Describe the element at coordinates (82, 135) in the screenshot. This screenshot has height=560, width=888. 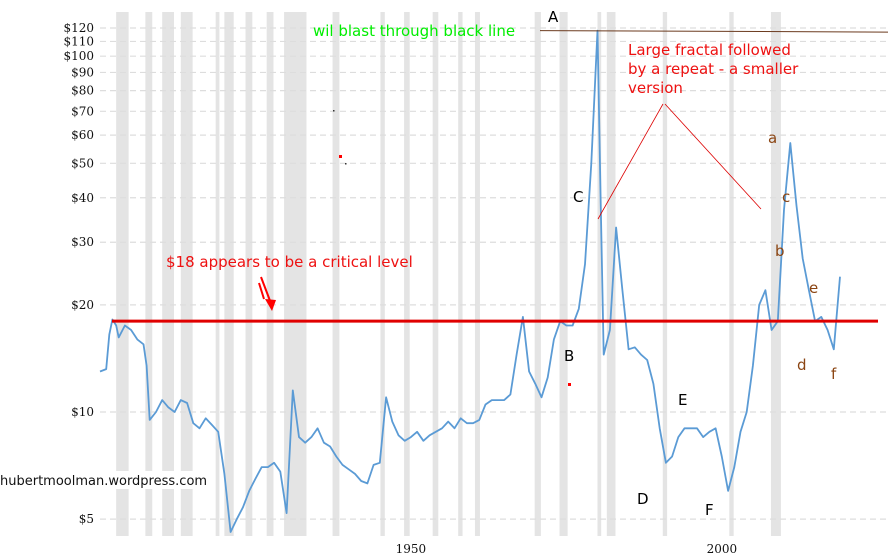
I see `y-tick-label: $60` at that location.